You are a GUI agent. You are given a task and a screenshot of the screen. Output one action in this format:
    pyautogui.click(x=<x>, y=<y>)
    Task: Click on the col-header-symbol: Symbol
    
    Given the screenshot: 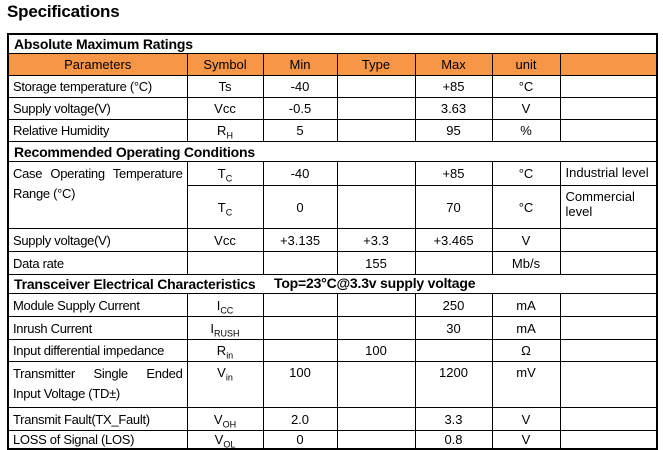 What is the action you would take?
    pyautogui.click(x=225, y=64)
    